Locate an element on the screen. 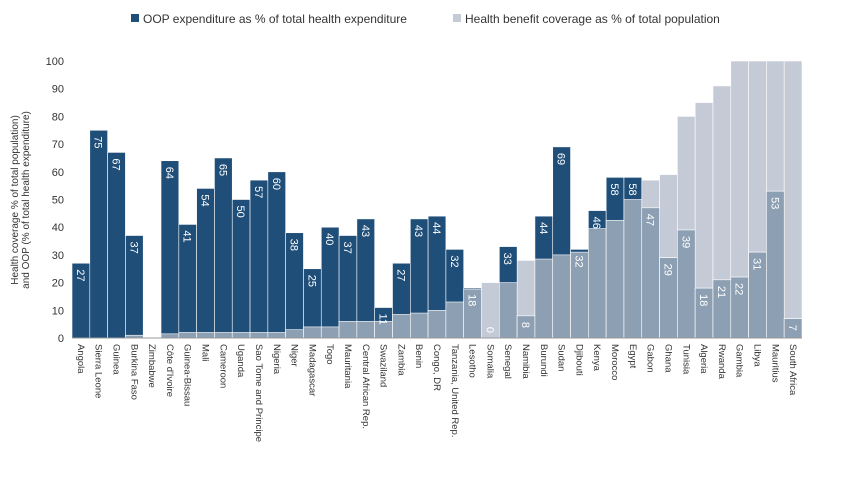 The width and height of the screenshot is (854, 502). x-tick-label: Gabon is located at coordinates (650, 358).